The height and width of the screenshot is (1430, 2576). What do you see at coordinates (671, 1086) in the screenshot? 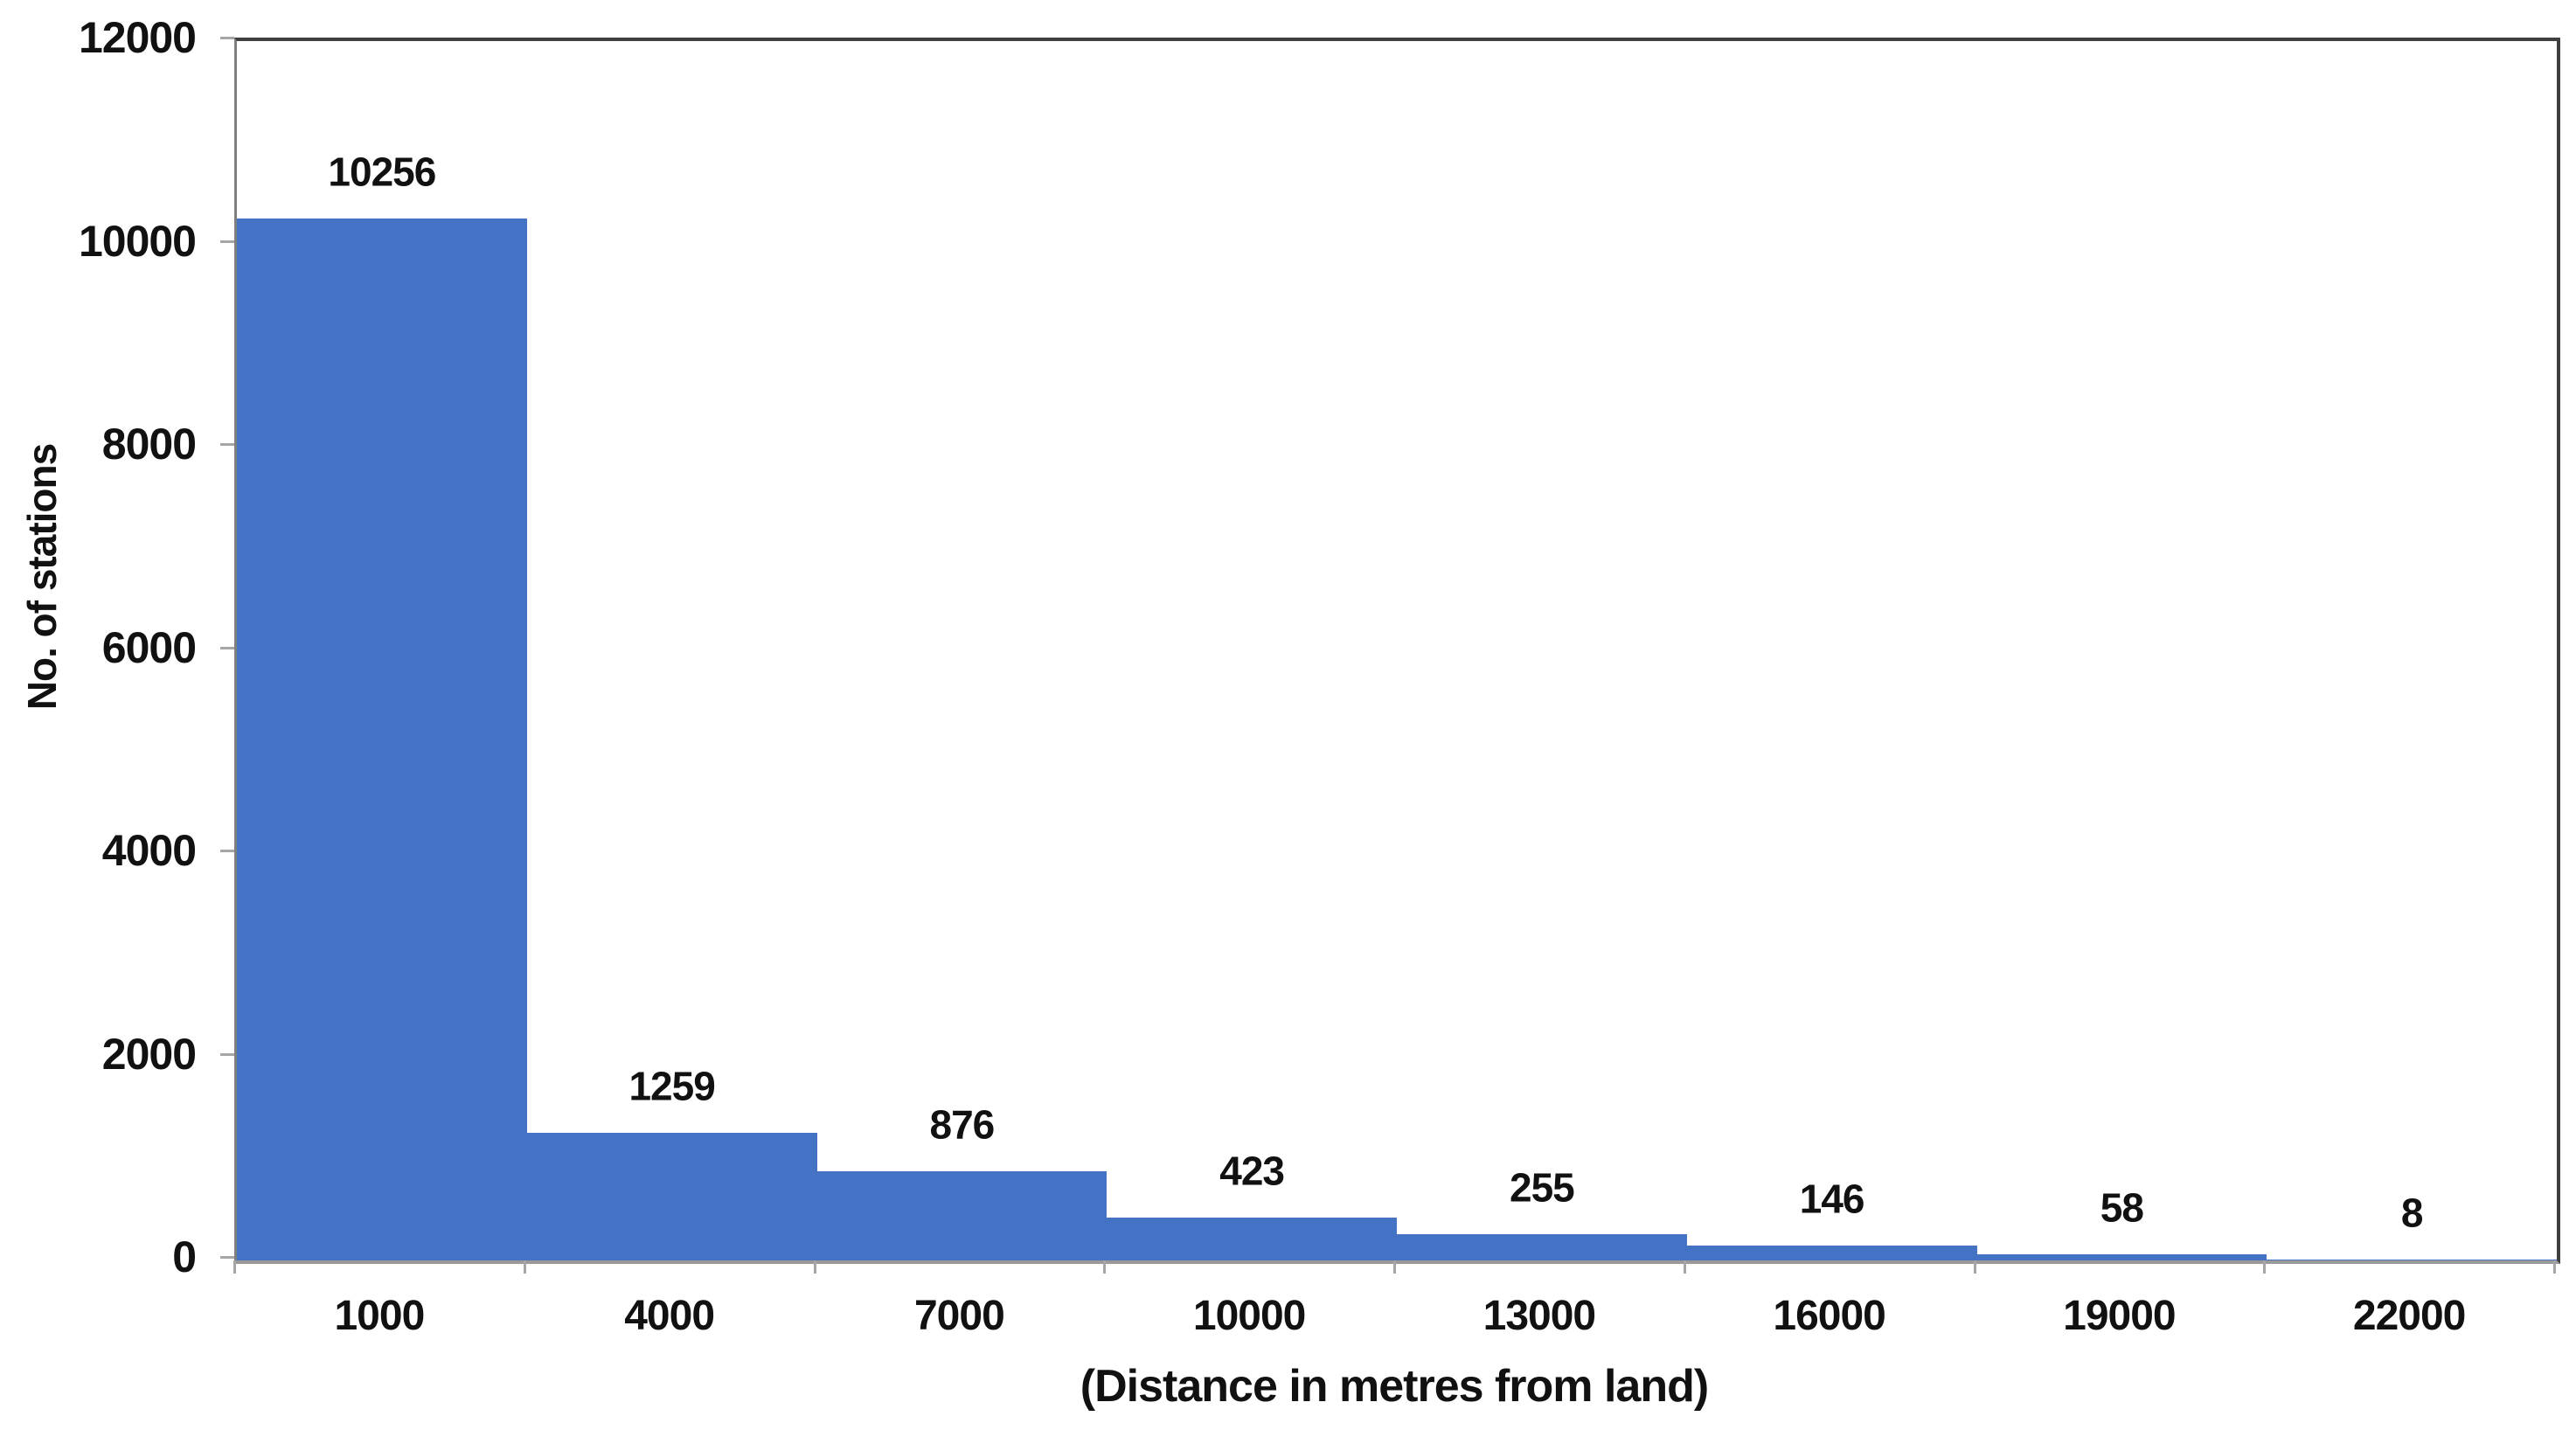
I see `data-label-4000: 1259` at bounding box center [671, 1086].